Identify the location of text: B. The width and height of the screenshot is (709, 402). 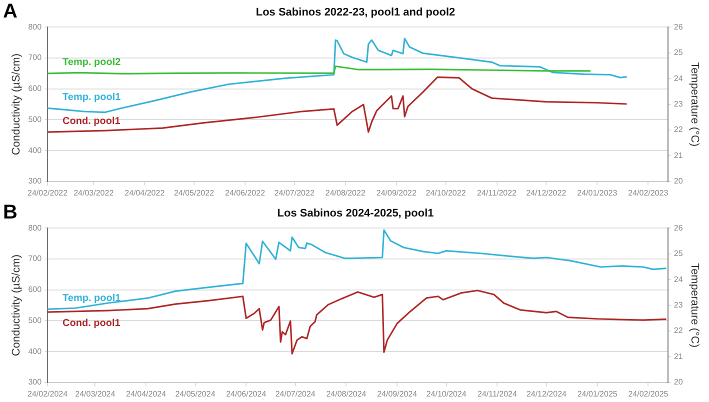
(10, 213).